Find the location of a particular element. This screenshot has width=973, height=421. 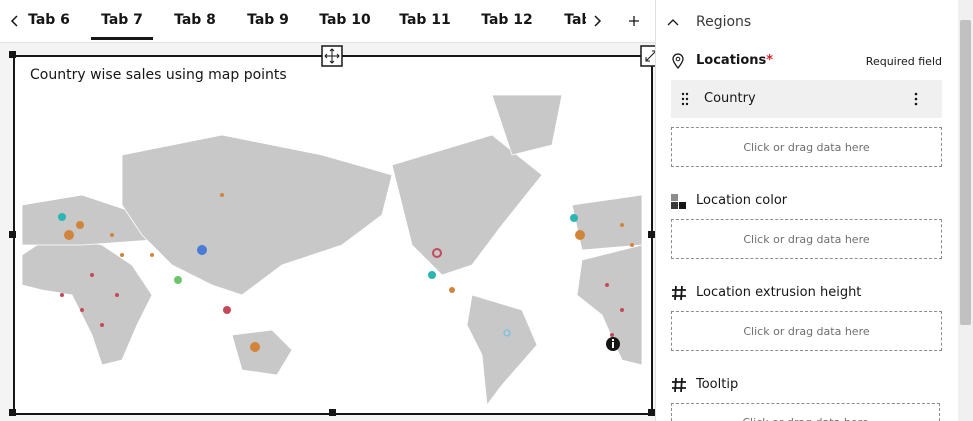

tab: Tab 11 is located at coordinates (425, 20).